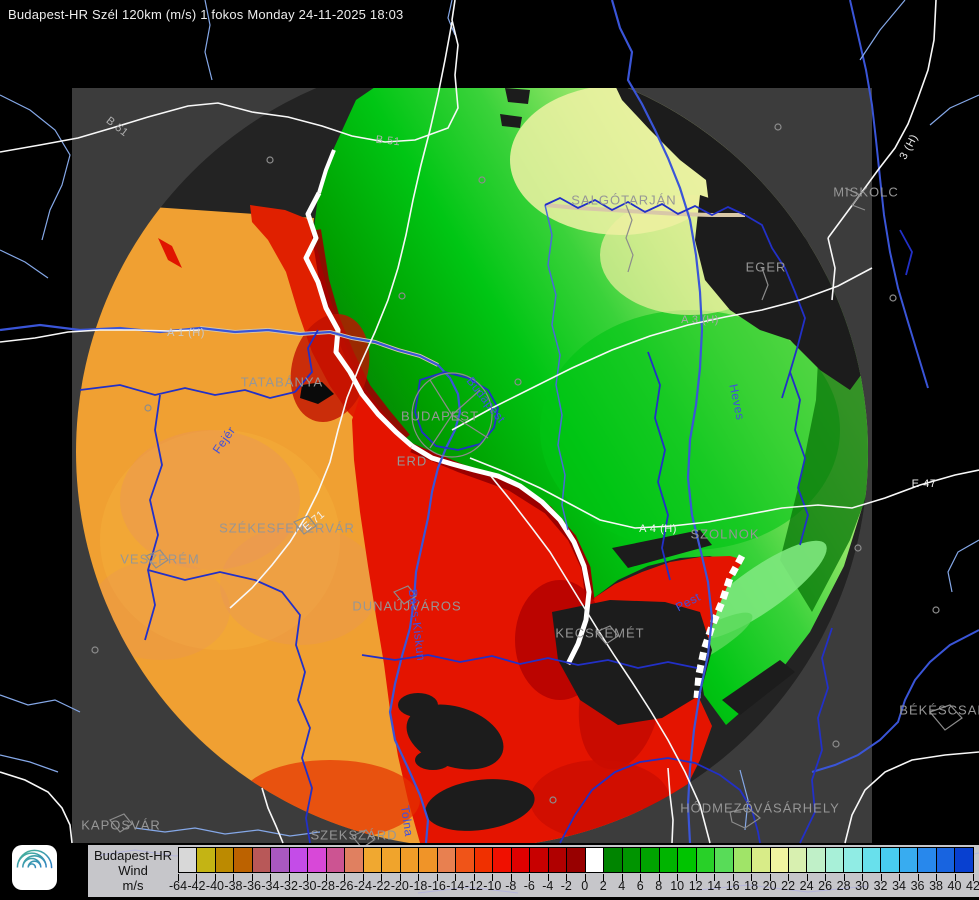 The width and height of the screenshot is (979, 900). I want to click on legend-tick-label: -18, so click(418, 886).